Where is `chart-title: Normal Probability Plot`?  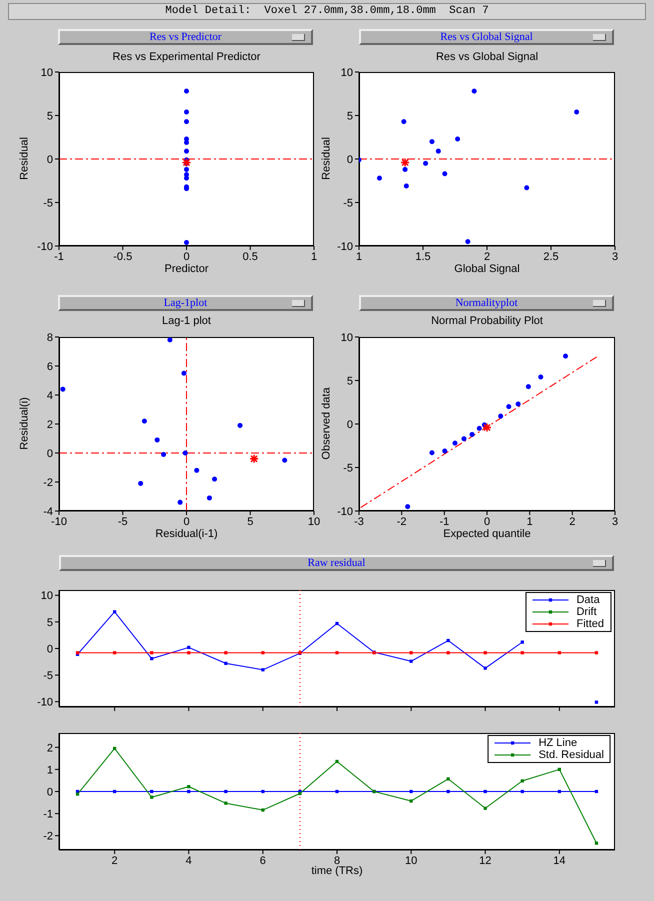
chart-title: Normal Probability Plot is located at coordinates (487, 321).